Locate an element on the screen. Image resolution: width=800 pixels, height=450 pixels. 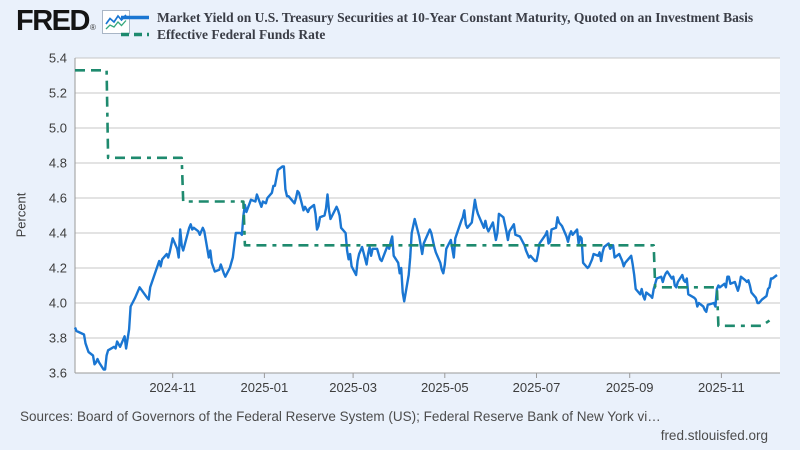
solid-line-swatch-icon is located at coordinates (135, 17).